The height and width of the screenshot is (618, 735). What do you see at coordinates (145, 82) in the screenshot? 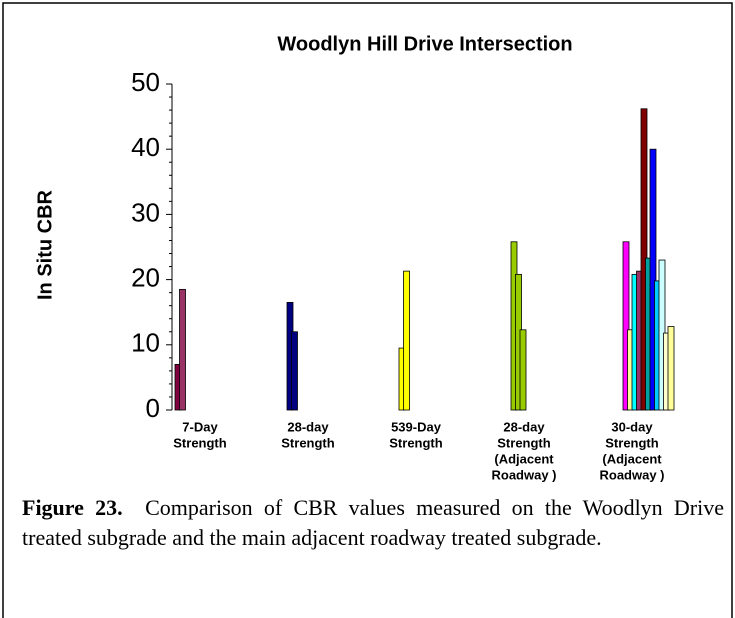
I see `y-tick-label: 50` at bounding box center [145, 82].